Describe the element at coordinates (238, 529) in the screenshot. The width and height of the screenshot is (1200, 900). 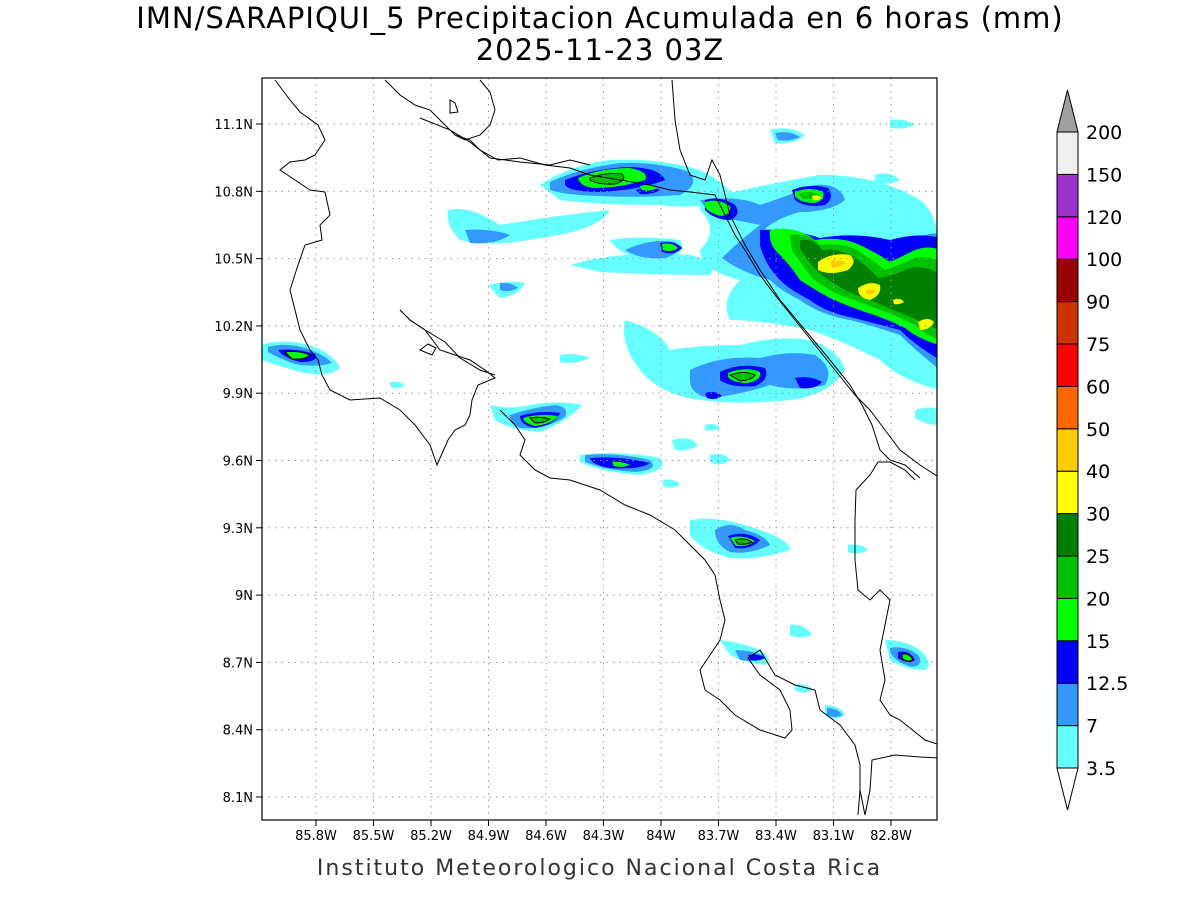
I see `lat-tick-label: 9.3N` at that location.